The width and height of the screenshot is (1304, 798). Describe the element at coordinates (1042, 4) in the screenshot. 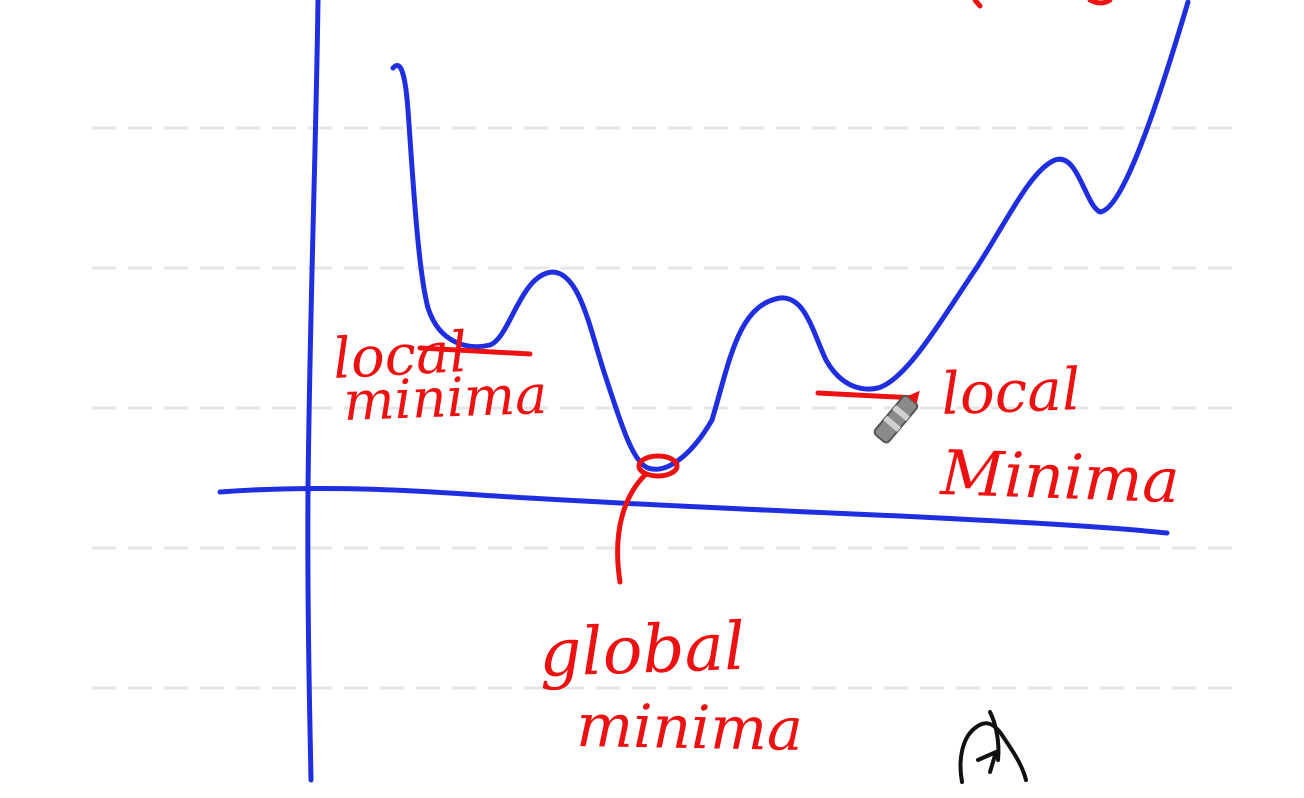

I see `cropped-annotation-stroke` at that location.